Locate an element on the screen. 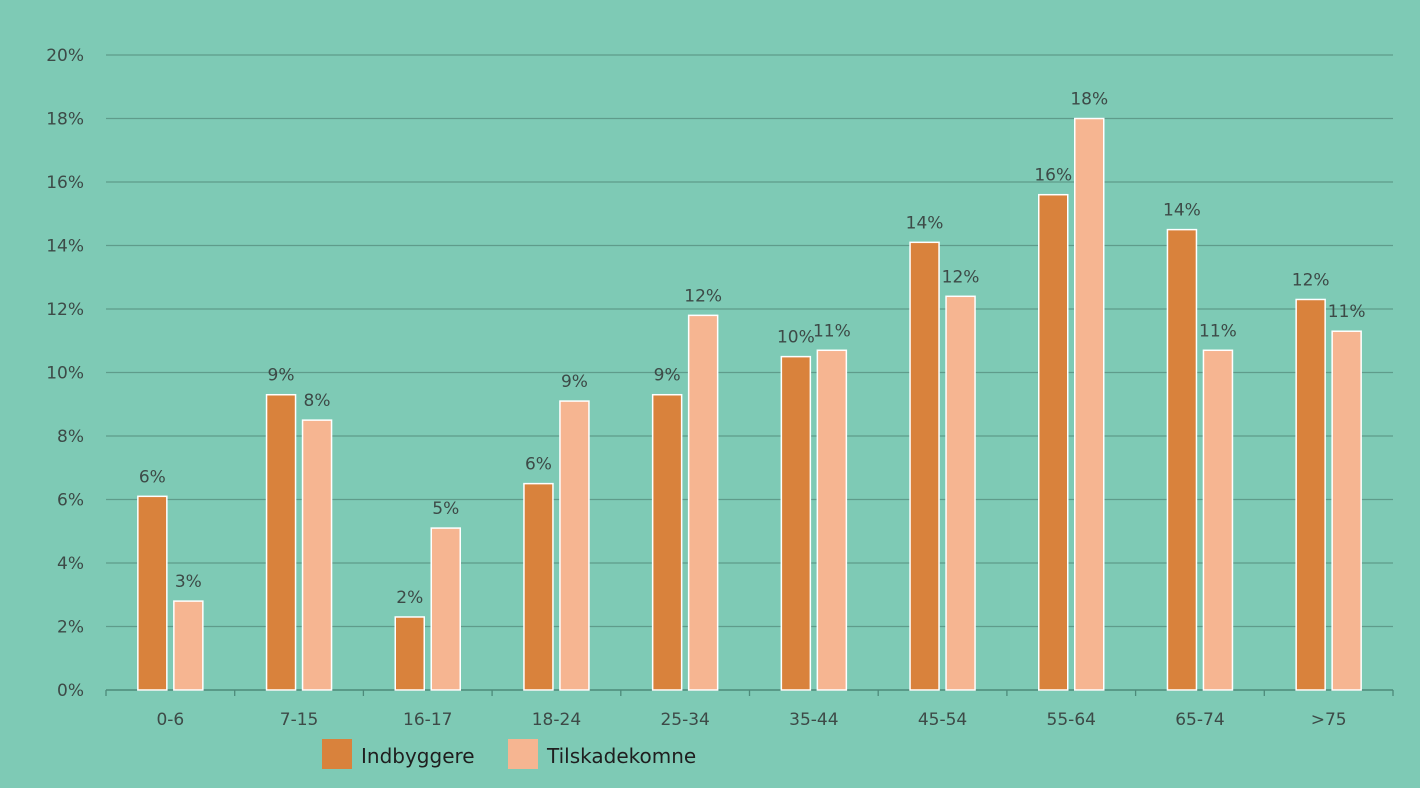  data-label-tilskadekomne-0: 3% is located at coordinates (188, 582).